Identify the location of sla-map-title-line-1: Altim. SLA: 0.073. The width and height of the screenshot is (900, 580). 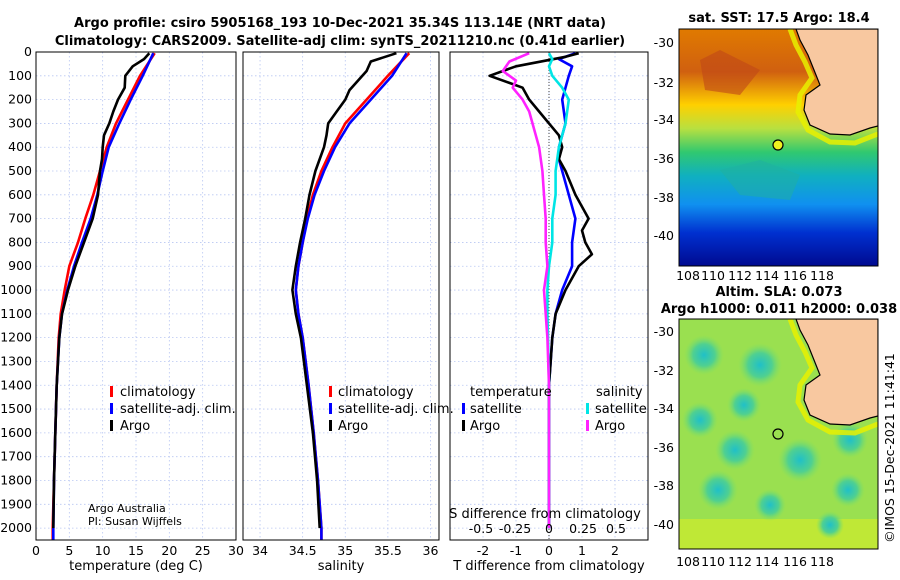
(779, 292).